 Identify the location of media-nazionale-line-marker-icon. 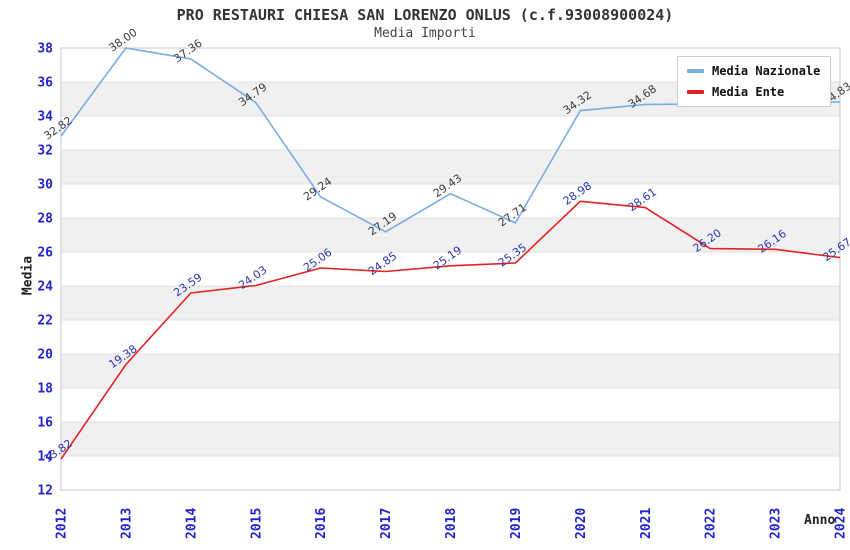
(695, 71).